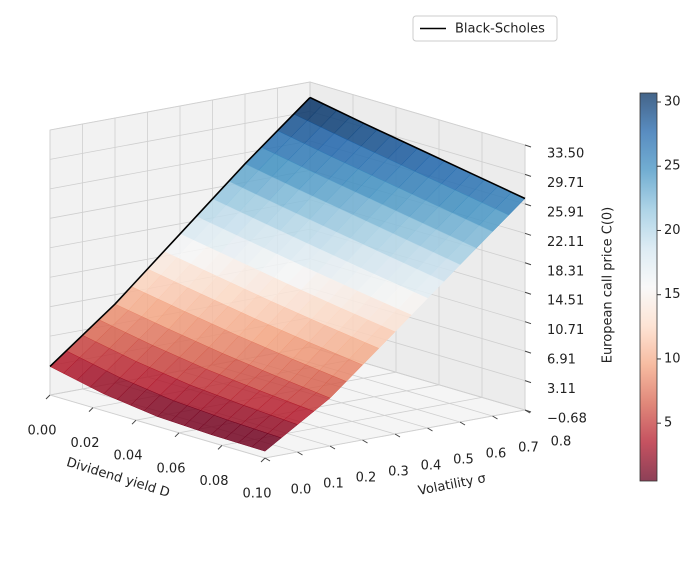 The width and height of the screenshot is (695, 578). Describe the element at coordinates (565, 271) in the screenshot. I see `z-tick-label: 18.31` at that location.